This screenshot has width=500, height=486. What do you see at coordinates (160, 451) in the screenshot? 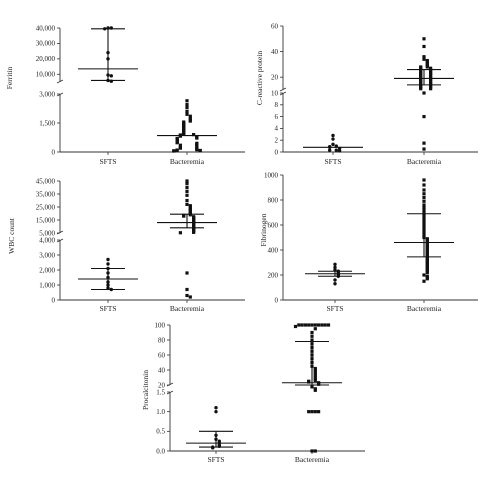
I see `procalcitonin-ylo-tick-label-0: 0.0` at bounding box center [160, 451].